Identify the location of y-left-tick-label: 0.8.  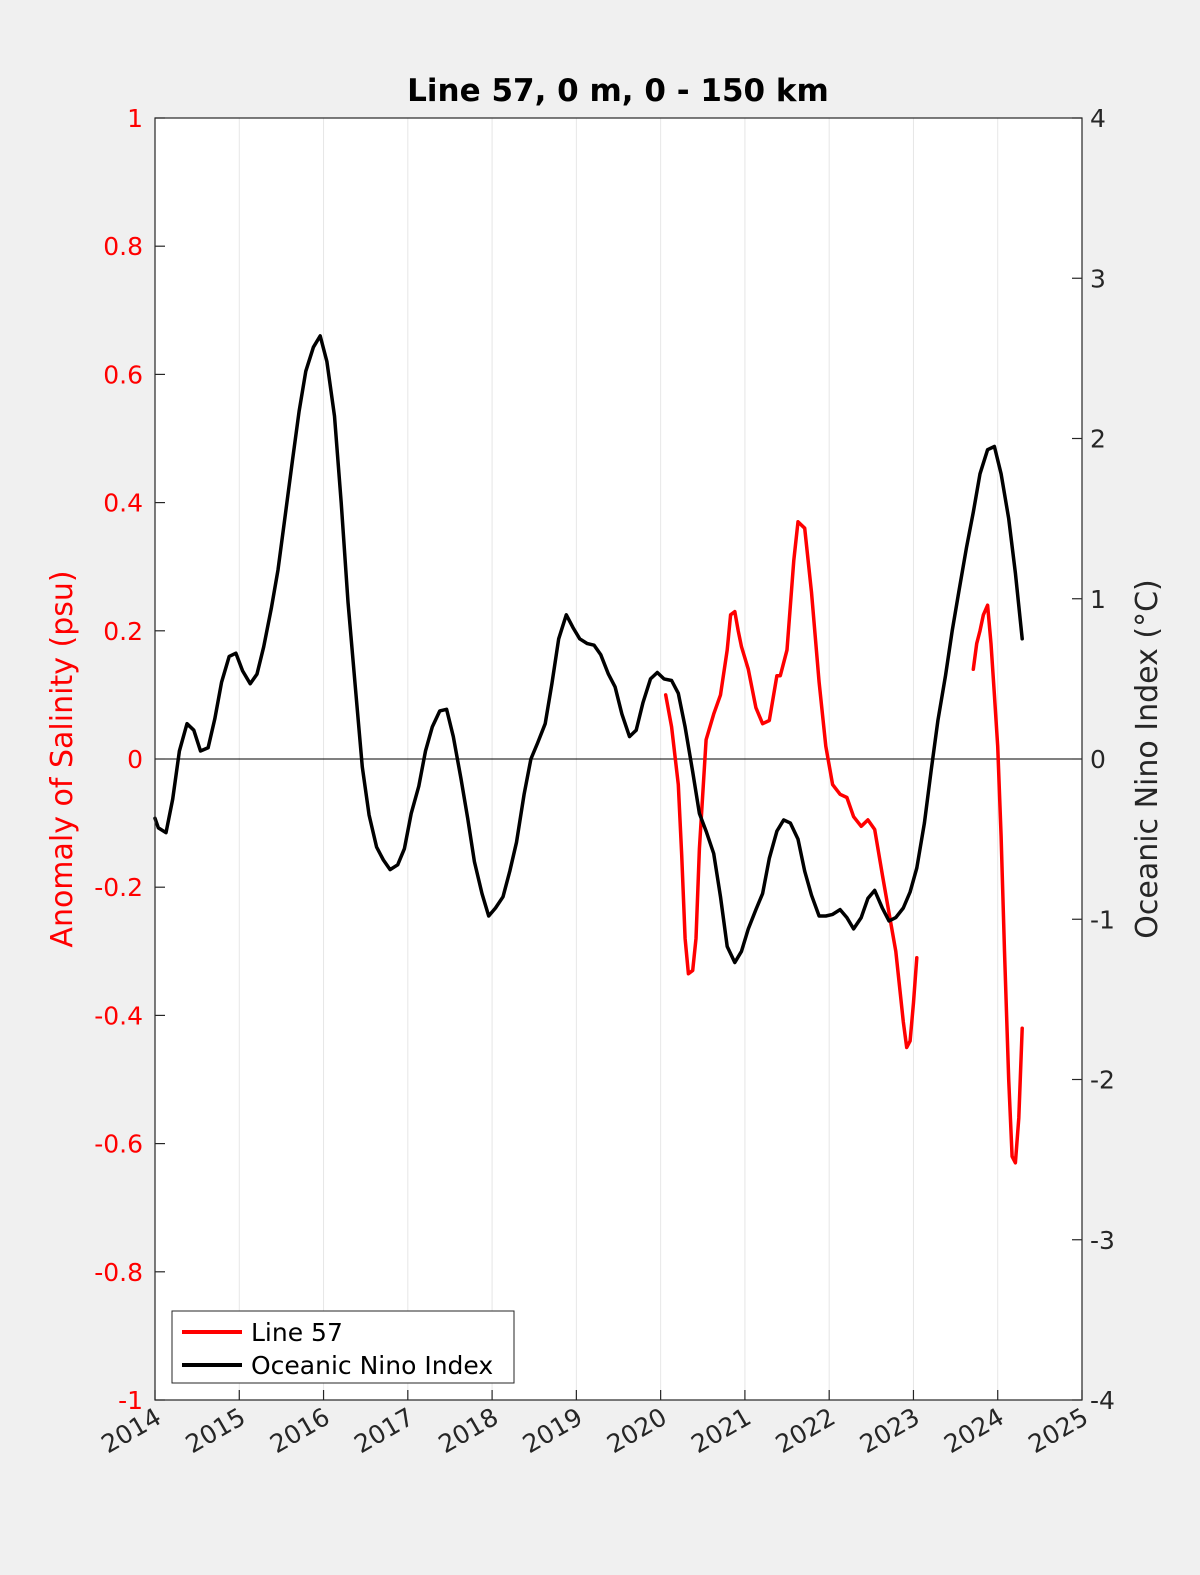
(123, 246).